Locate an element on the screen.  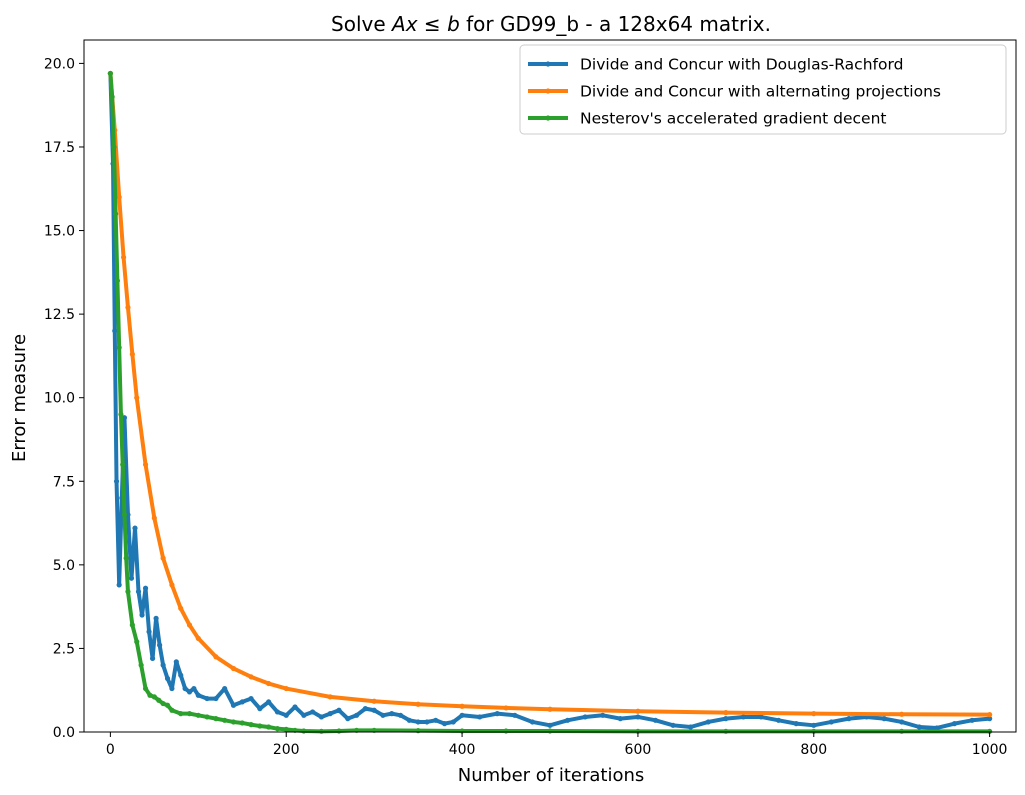
y-tick-label: 5.0 is located at coordinates (64, 566).